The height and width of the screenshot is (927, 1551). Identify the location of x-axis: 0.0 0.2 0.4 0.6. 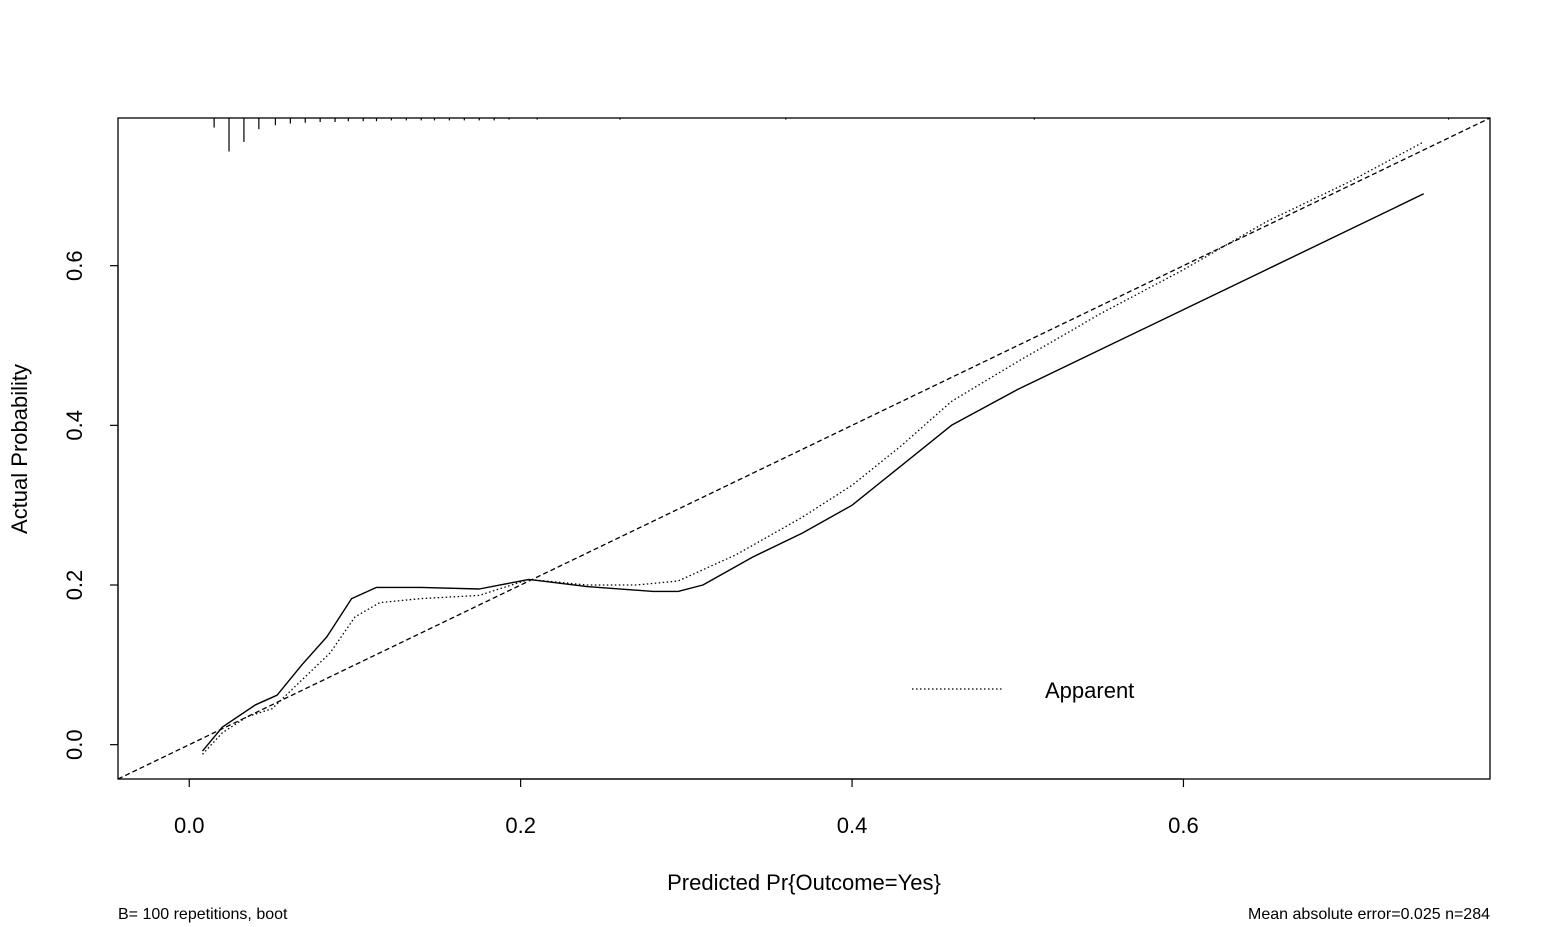
(686, 808).